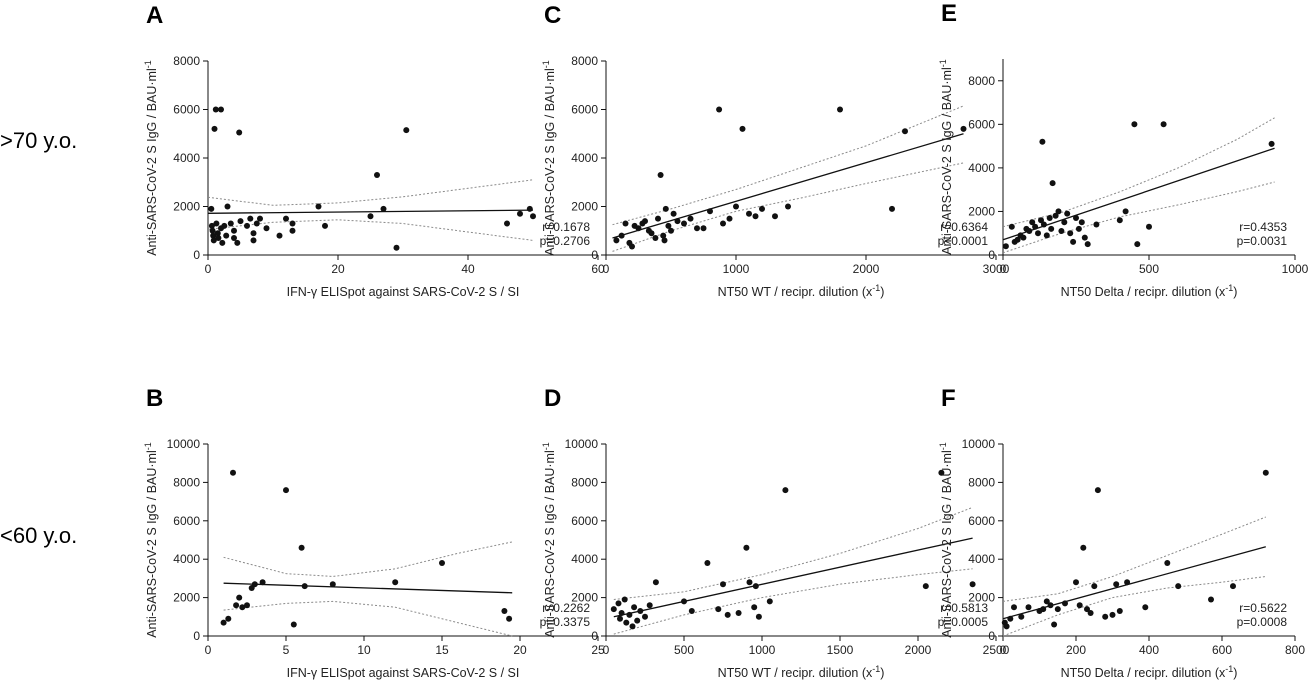 The height and width of the screenshot is (688, 1308). Describe the element at coordinates (1295, 650) in the screenshot. I see `x-tick-label: 800` at that location.